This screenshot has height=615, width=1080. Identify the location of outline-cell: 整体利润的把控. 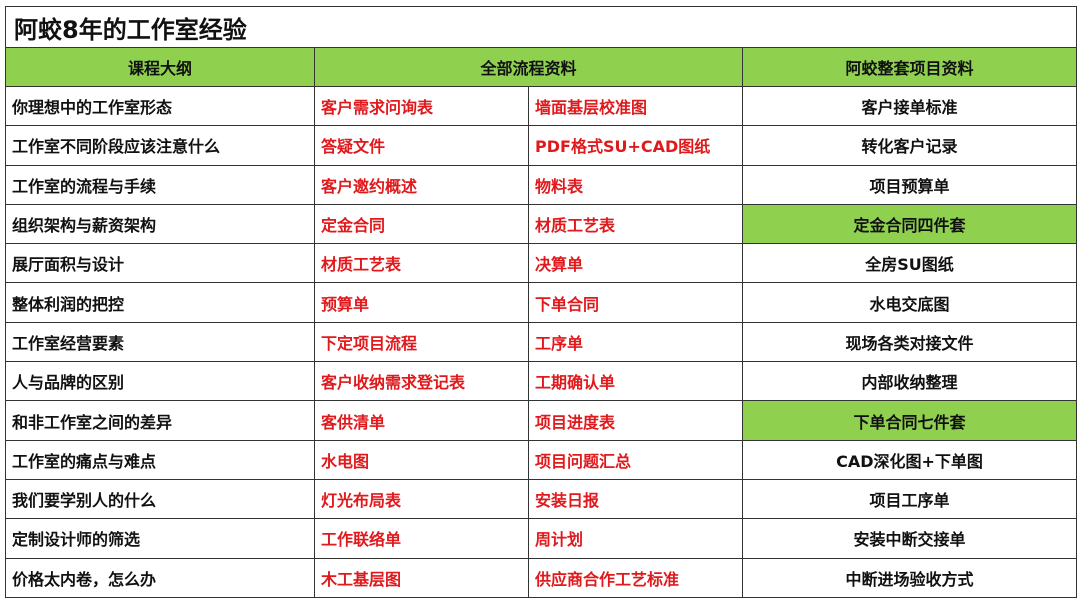
(160, 302).